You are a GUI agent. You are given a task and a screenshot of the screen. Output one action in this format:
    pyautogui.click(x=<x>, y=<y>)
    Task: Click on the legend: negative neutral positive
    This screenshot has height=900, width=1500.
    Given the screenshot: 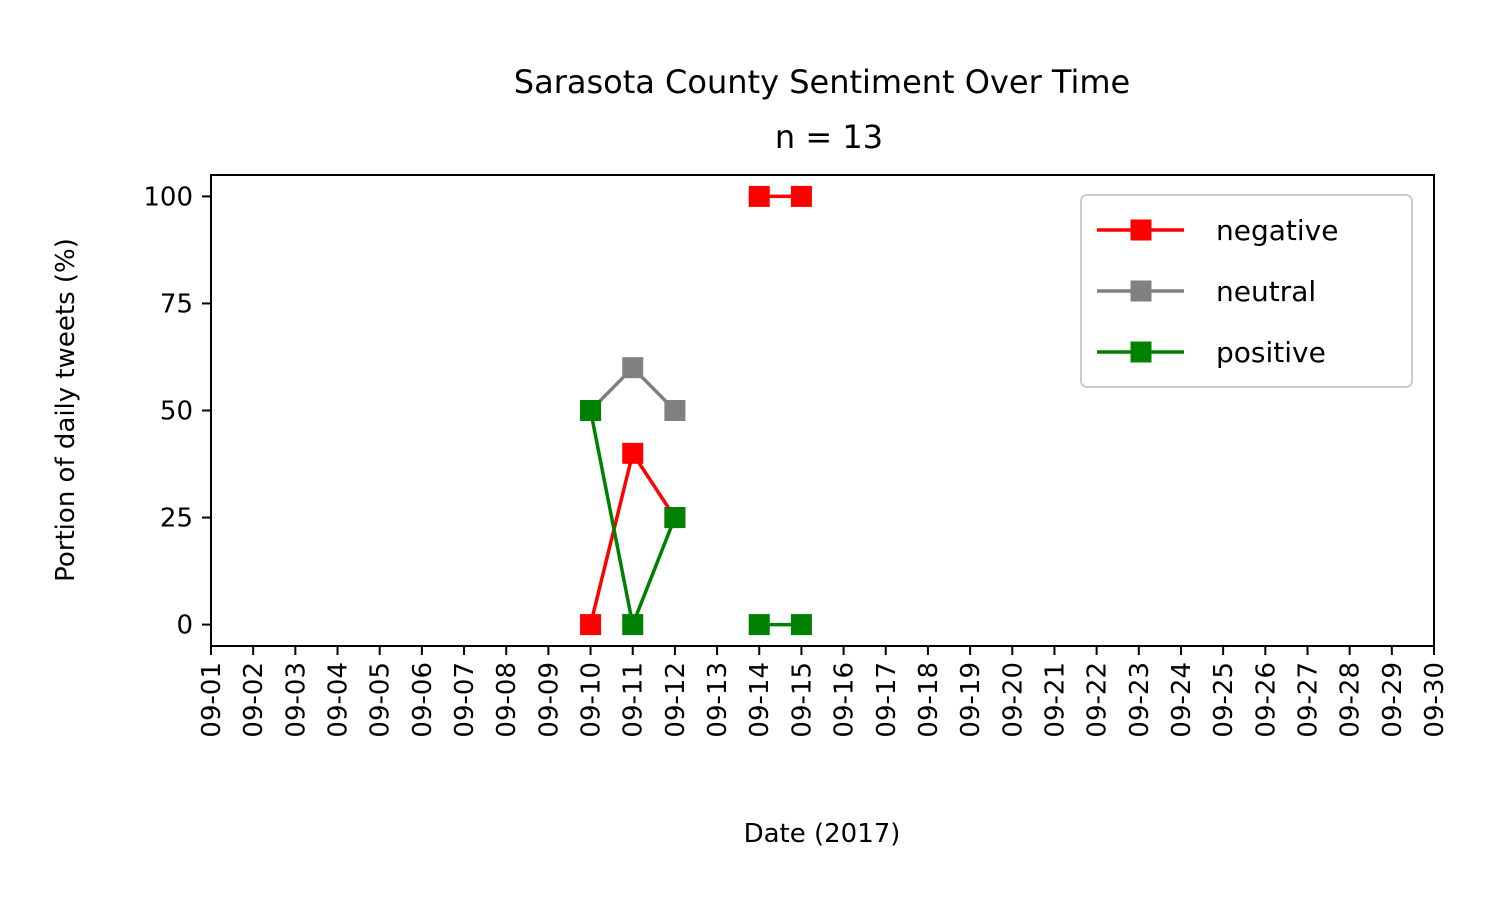 What is the action you would take?
    pyautogui.click(x=1246, y=291)
    